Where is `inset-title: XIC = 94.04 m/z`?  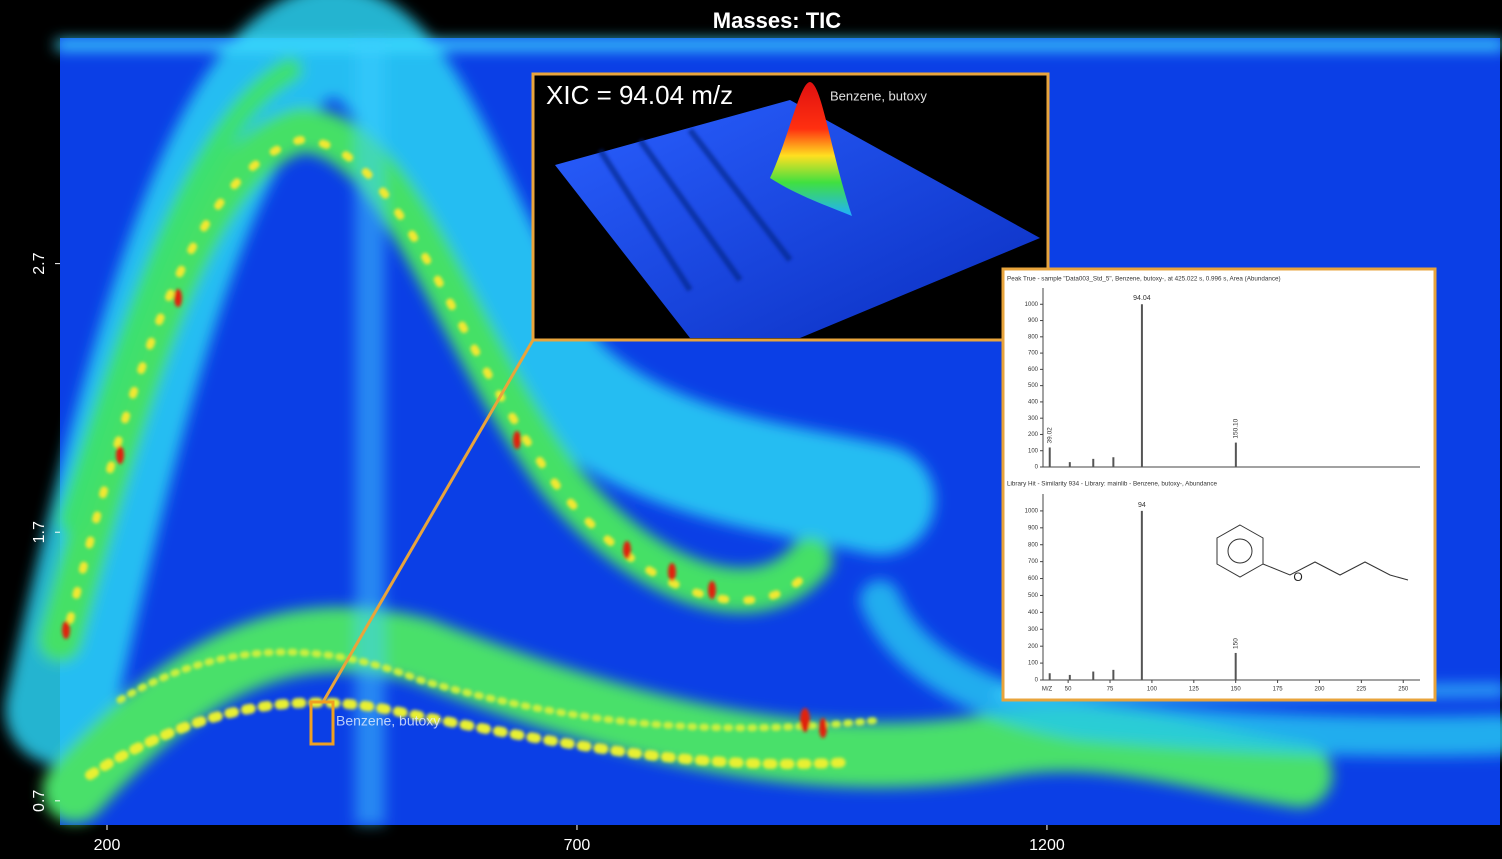
inset-title: XIC = 94.04 m/z is located at coordinates (639, 95).